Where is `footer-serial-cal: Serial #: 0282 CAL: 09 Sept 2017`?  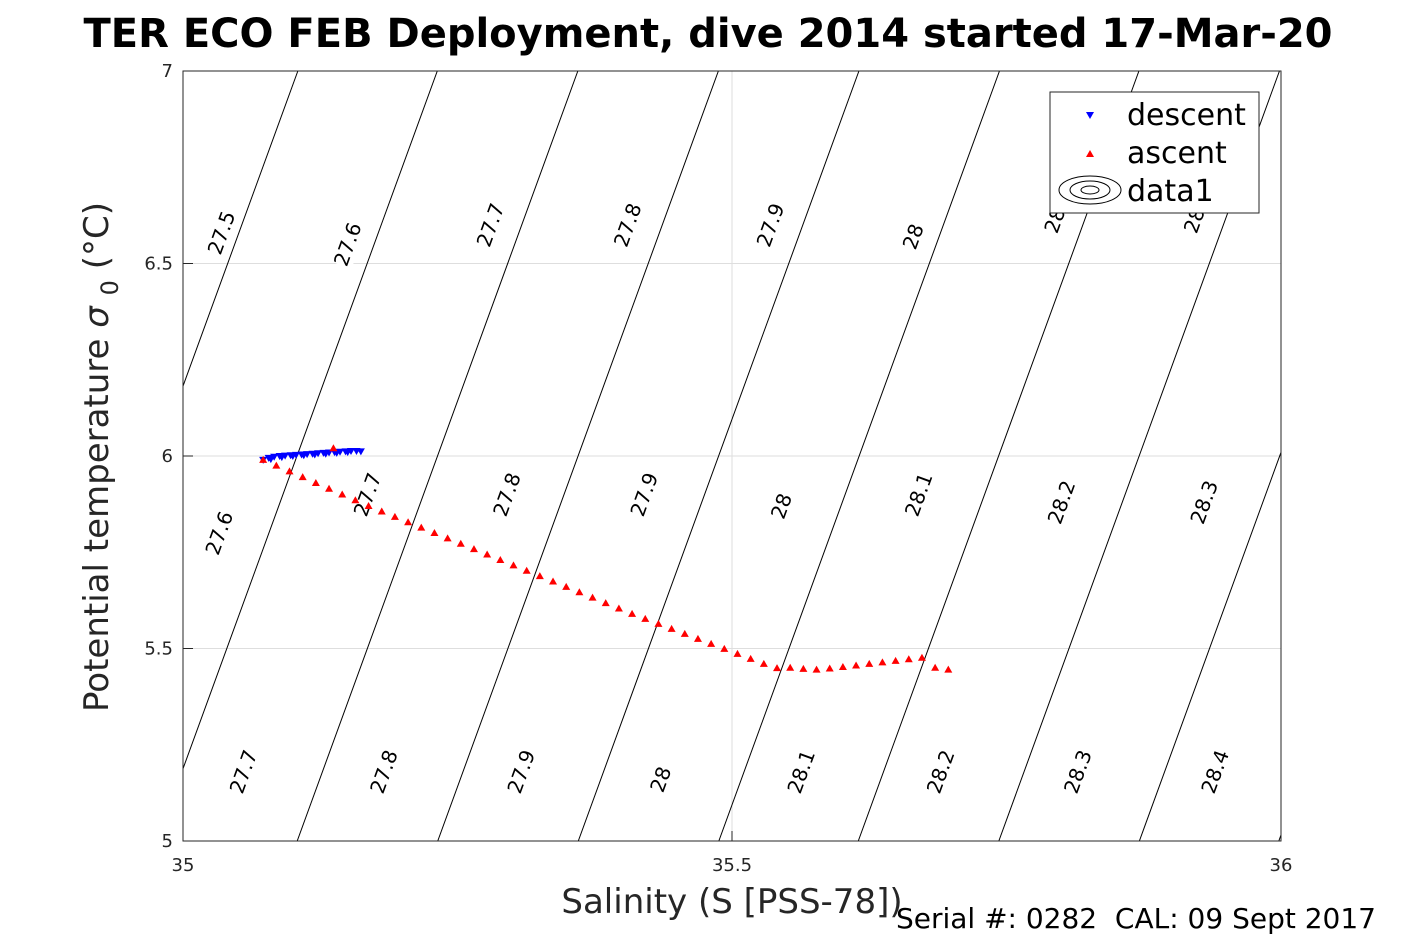 footer-serial-cal: Serial #: 0282 CAL: 09 Sept 2017 is located at coordinates (1136, 918).